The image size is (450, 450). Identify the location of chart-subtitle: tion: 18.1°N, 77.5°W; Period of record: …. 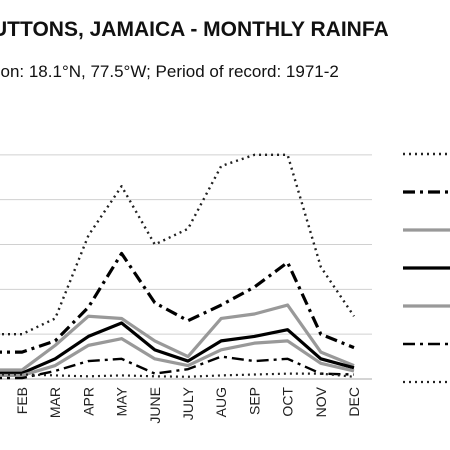
(169, 71).